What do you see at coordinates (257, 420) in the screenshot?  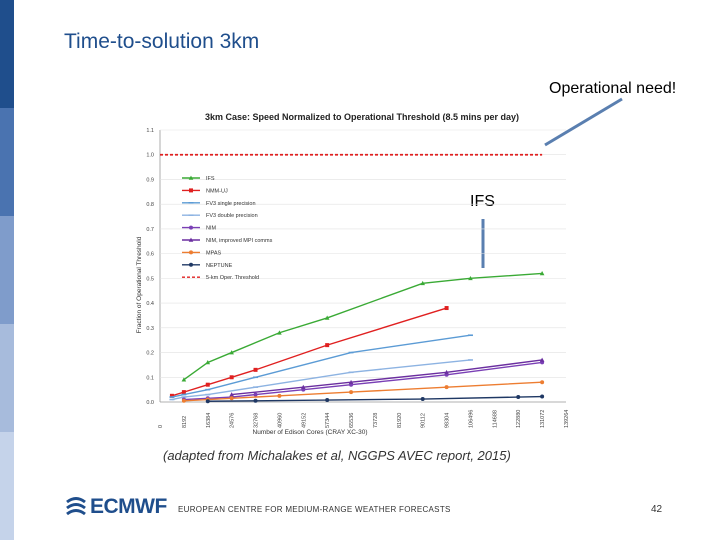 I see `x-tick-label: 32768` at bounding box center [257, 420].